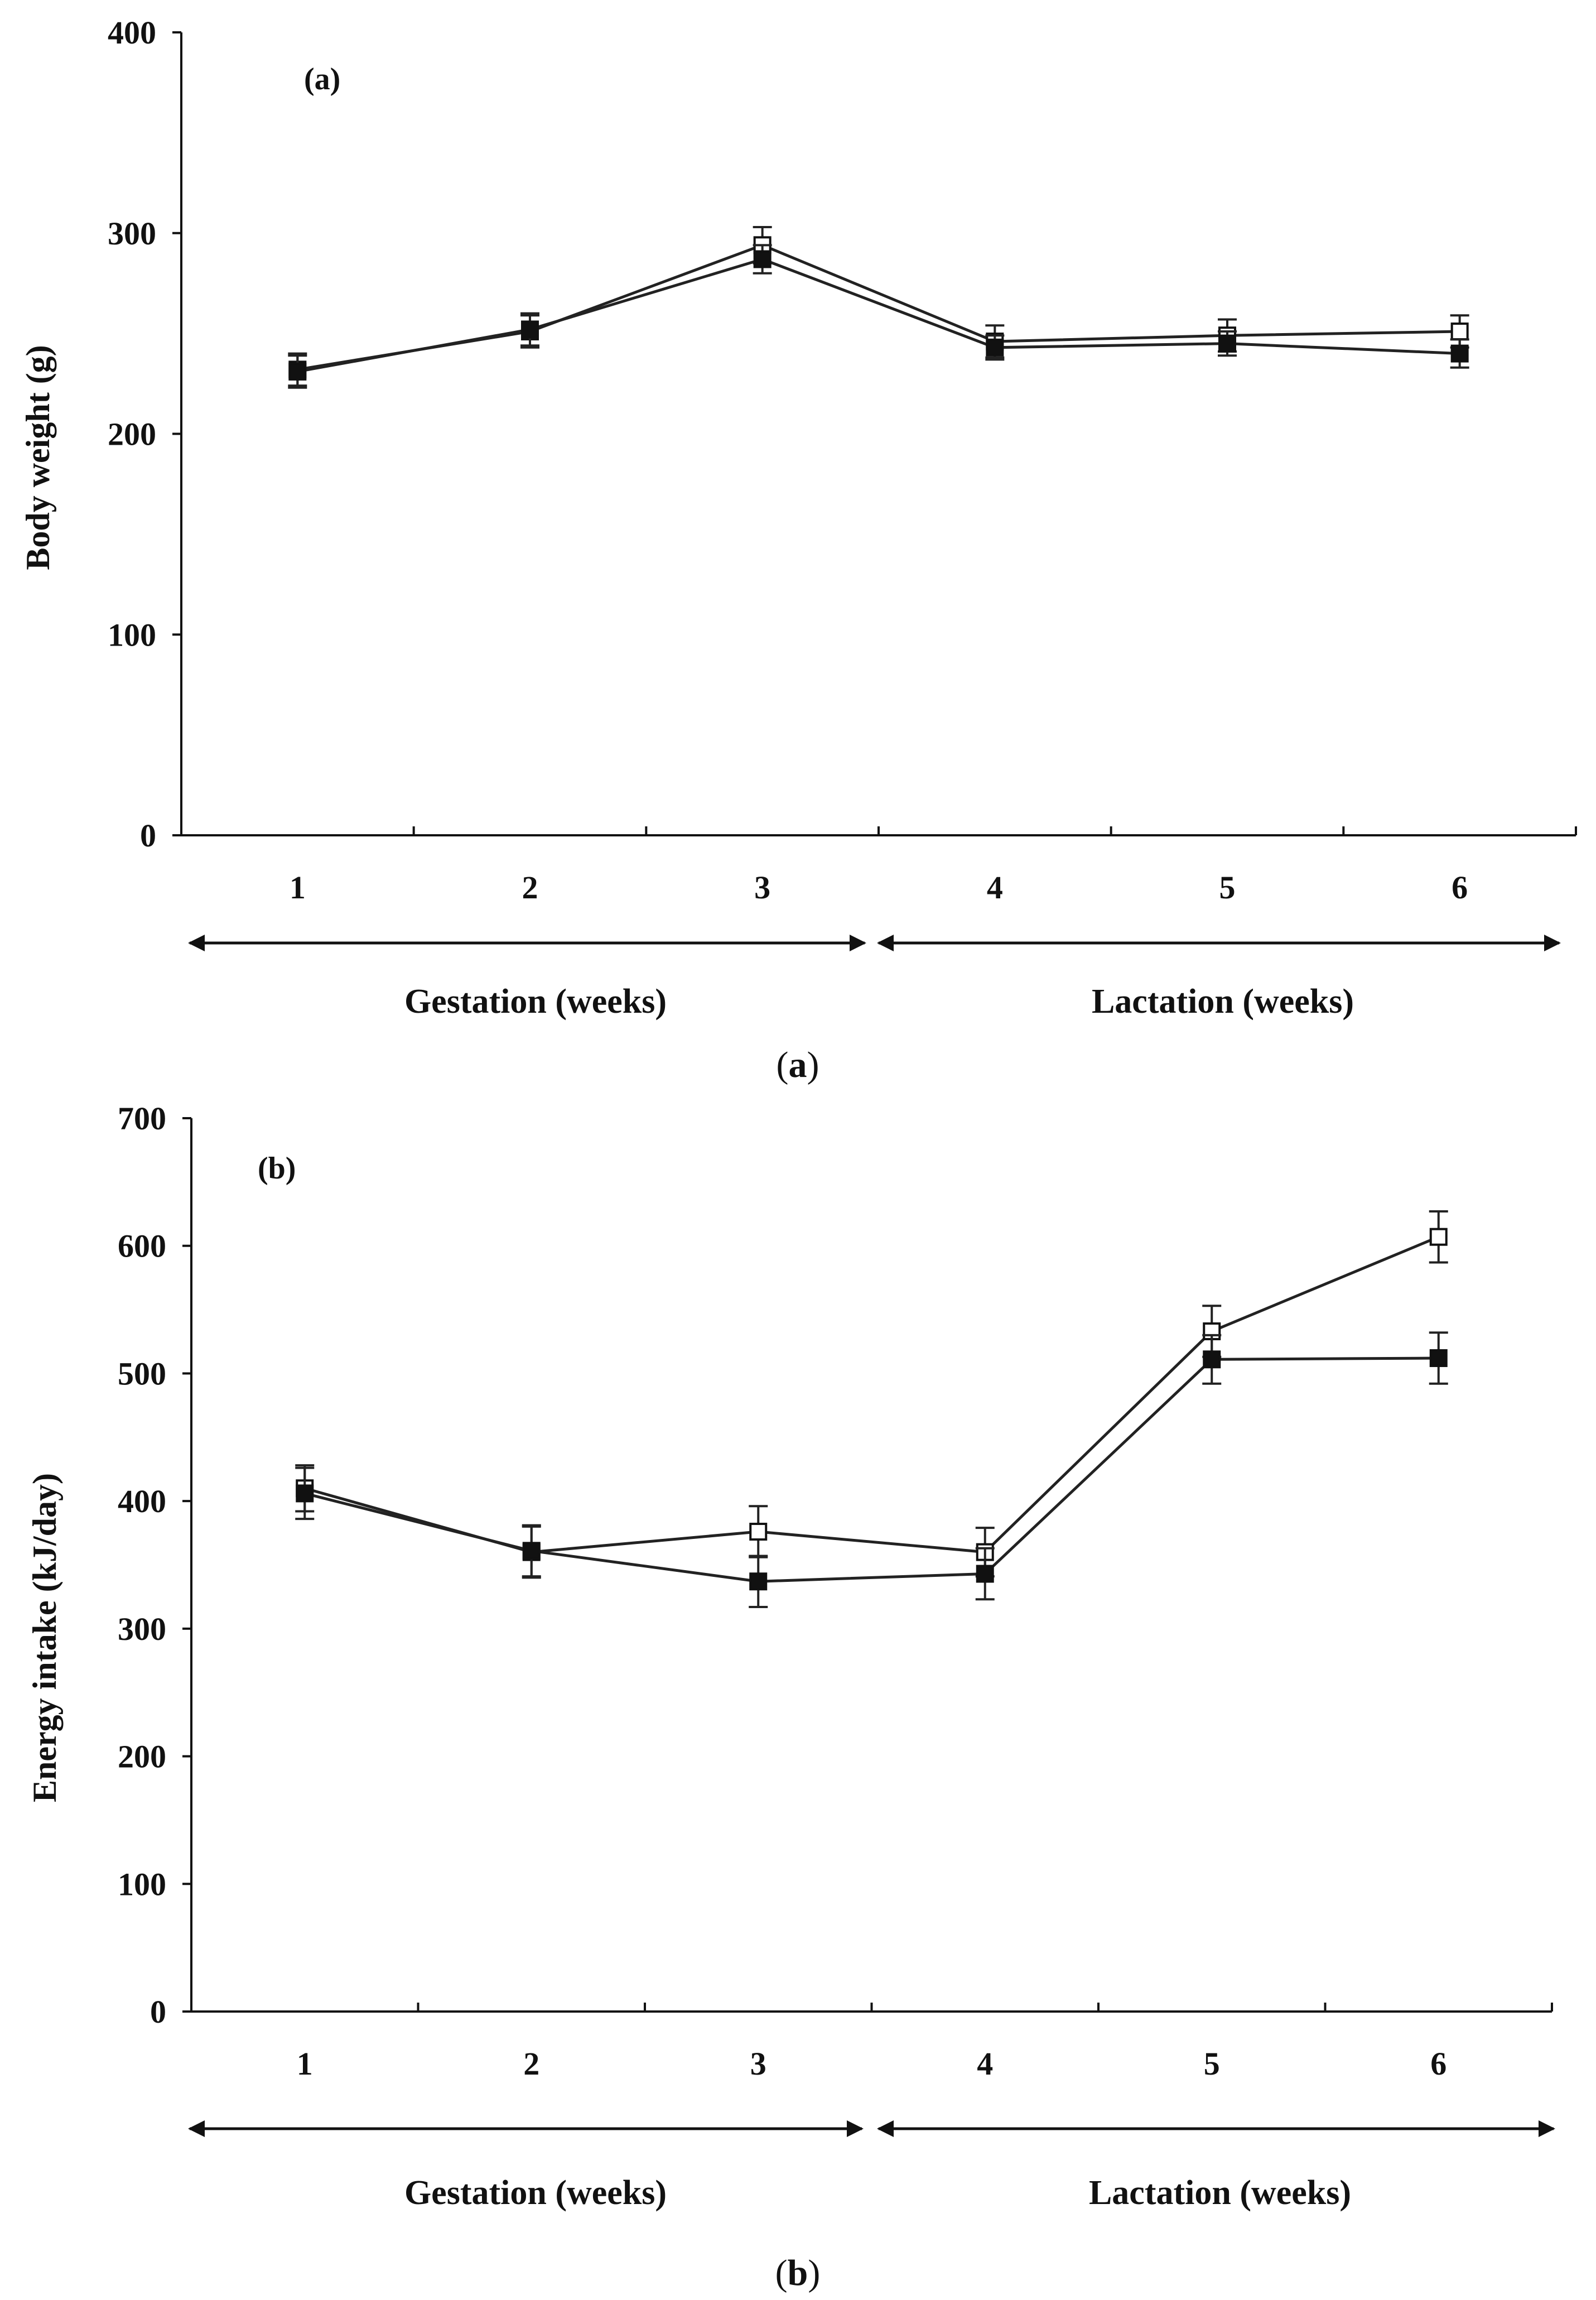 This screenshot has width=1596, height=2300. What do you see at coordinates (1223, 1002) in the screenshot?
I see `panel-a-lactation-label: Lactation (weeks)` at bounding box center [1223, 1002].